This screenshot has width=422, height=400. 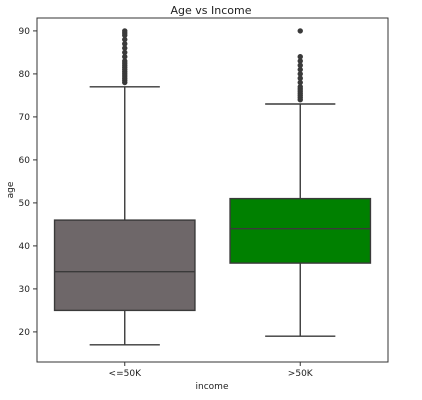 What do you see at coordinates (25, 247) in the screenshot?
I see `y-tick-label: 40` at bounding box center [25, 247].